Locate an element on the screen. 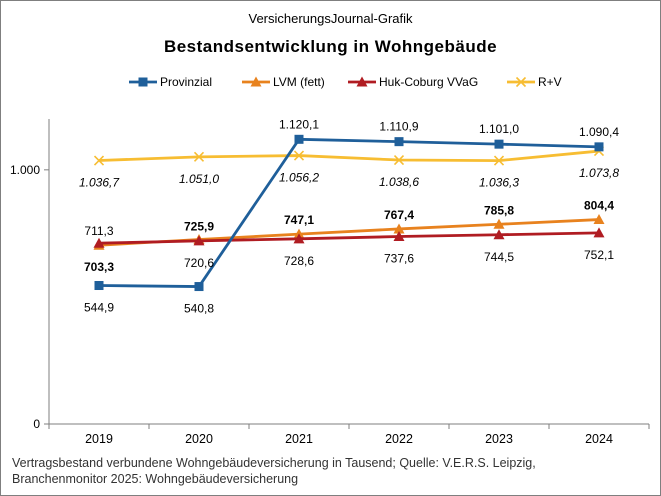  legend-item: Huk-Coburg VVaG is located at coordinates (413, 82).